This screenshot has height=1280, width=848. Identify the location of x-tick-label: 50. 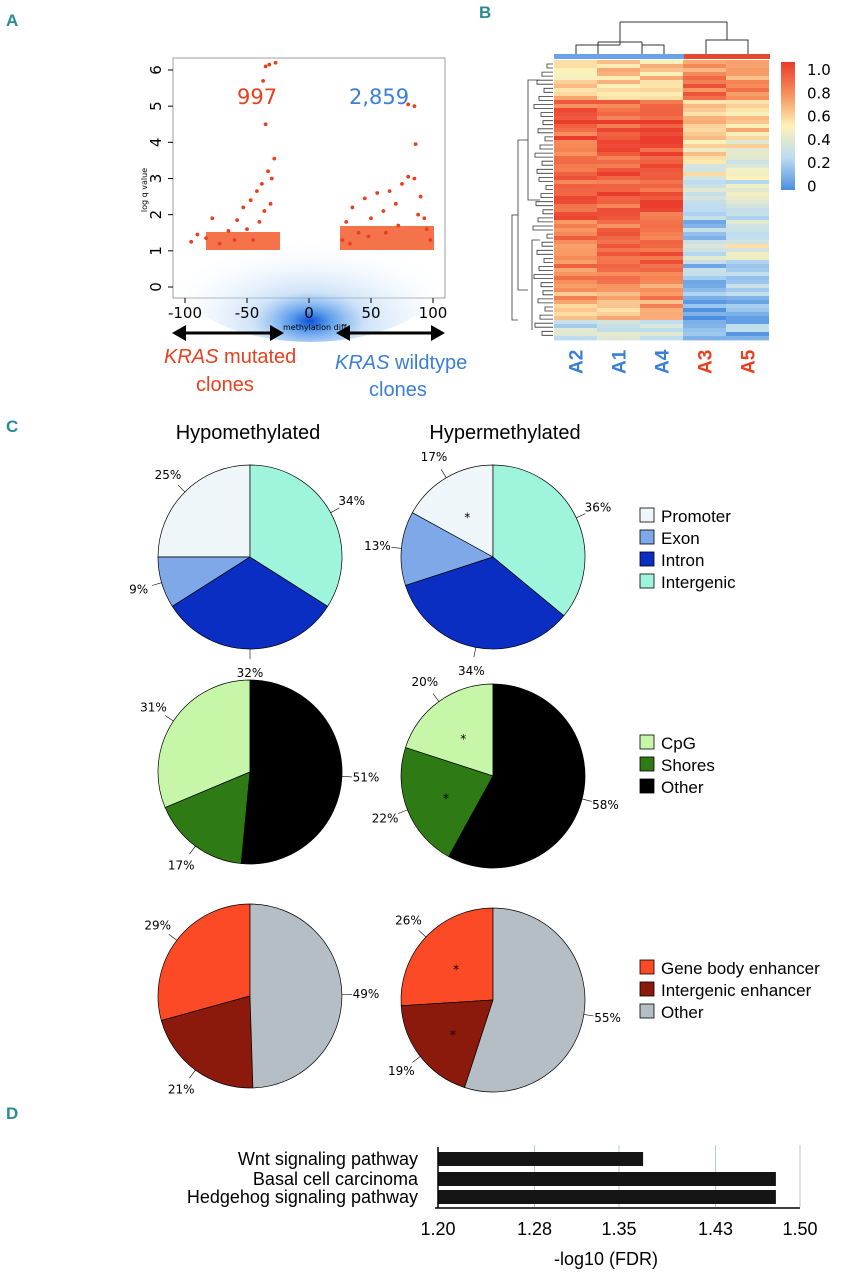
(370, 313).